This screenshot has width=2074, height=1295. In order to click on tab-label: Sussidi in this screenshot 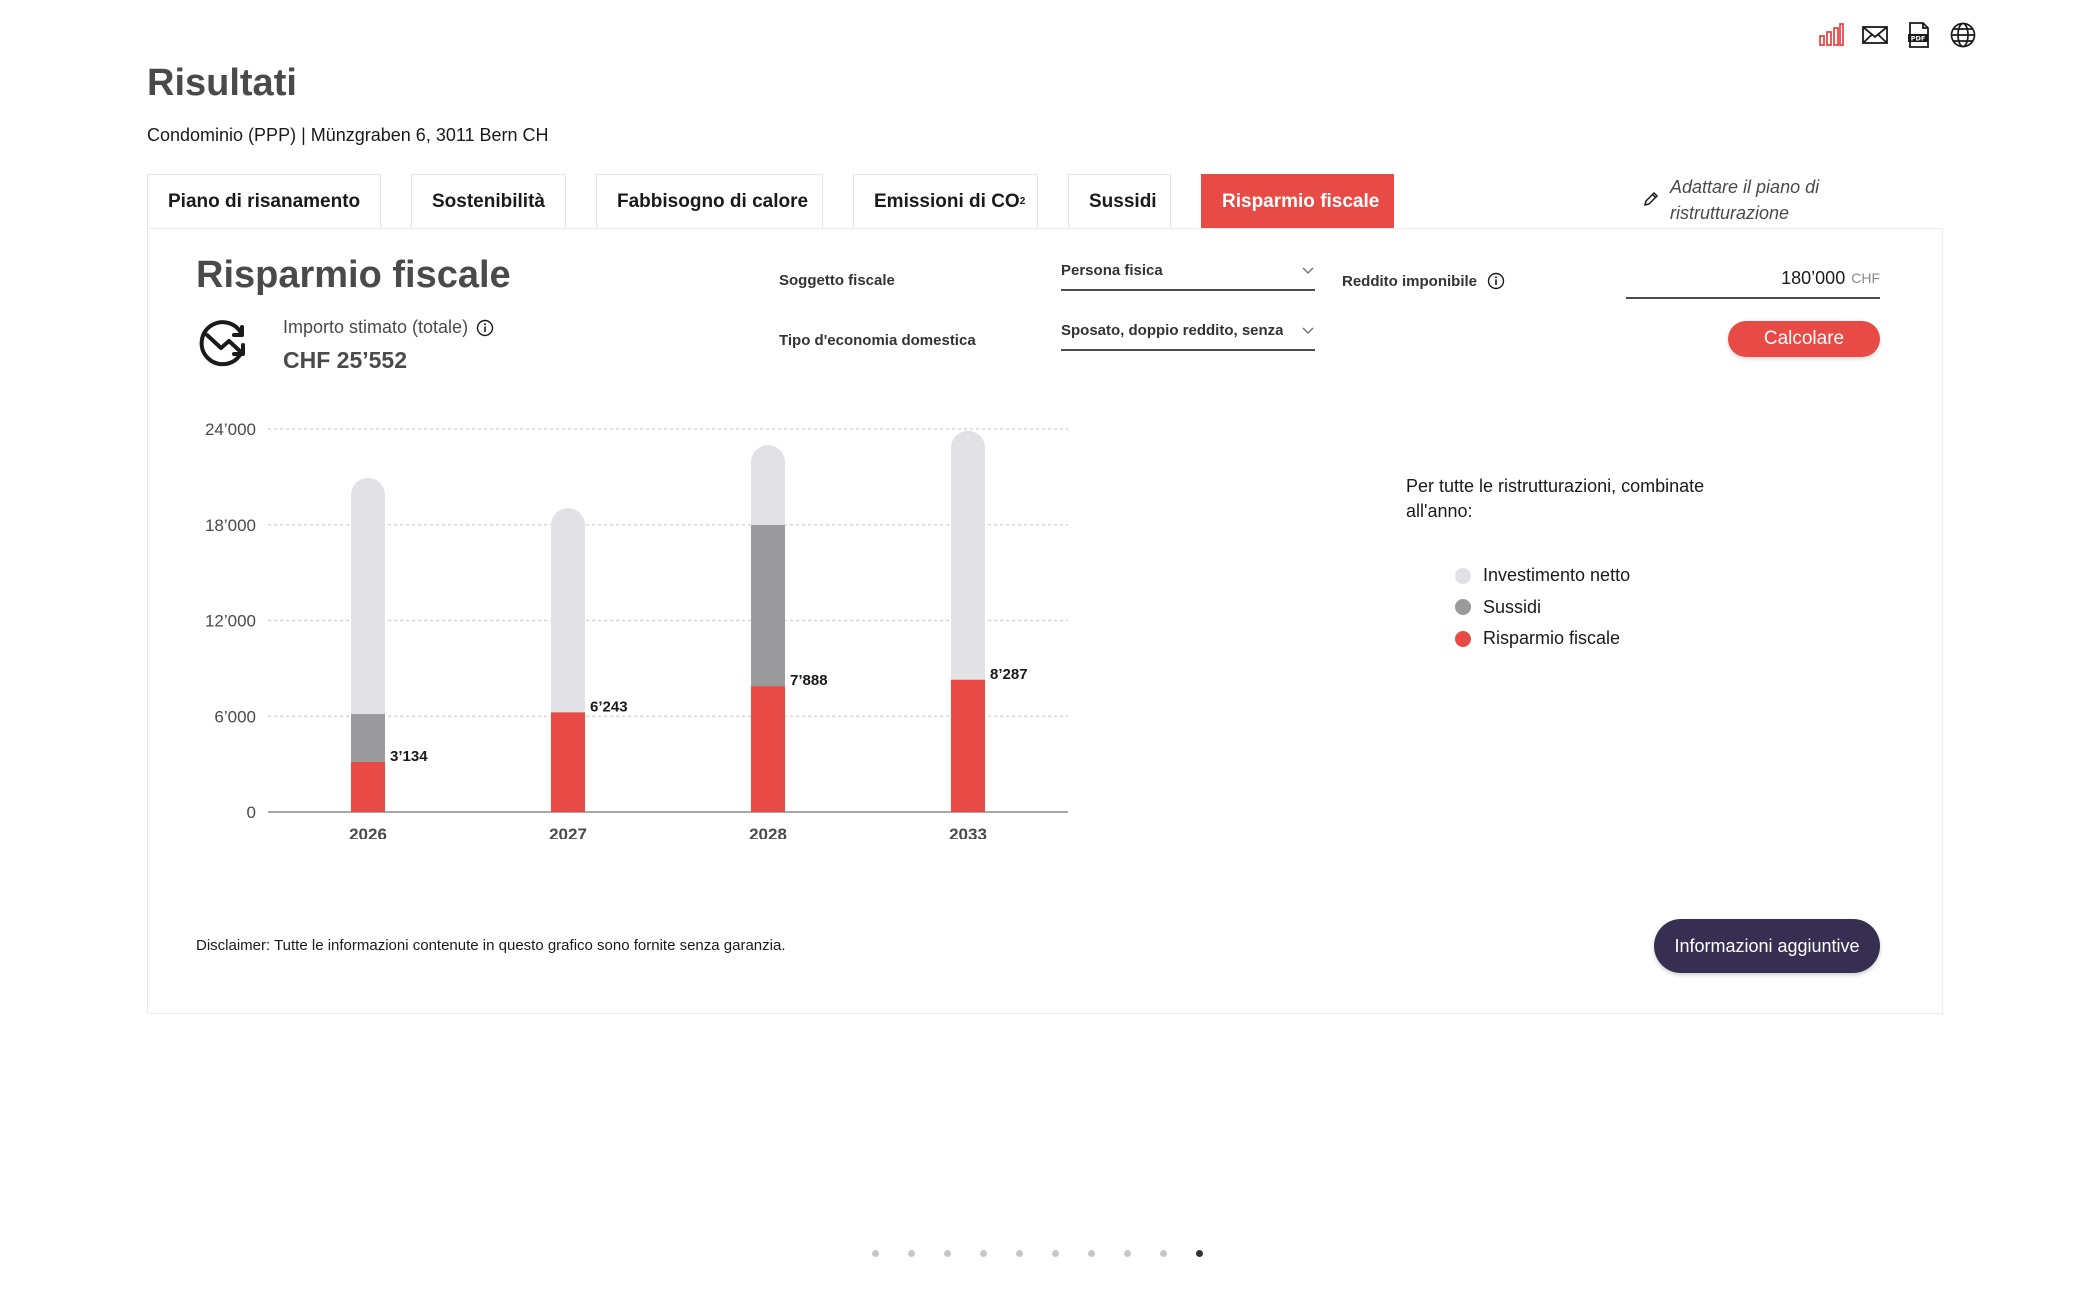, I will do `click(1123, 201)`.